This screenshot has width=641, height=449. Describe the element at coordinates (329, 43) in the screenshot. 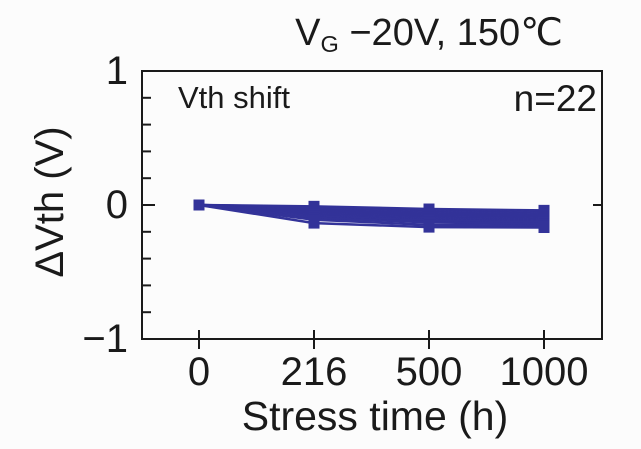

I see `title-vg-subscript: G` at that location.